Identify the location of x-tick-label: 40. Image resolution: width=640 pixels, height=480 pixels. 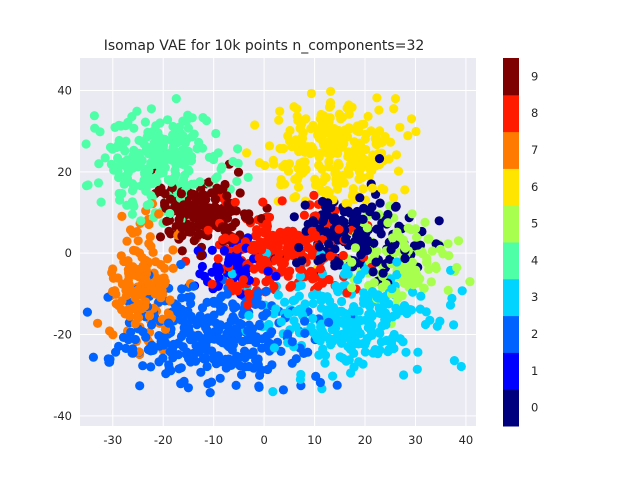
(466, 440).